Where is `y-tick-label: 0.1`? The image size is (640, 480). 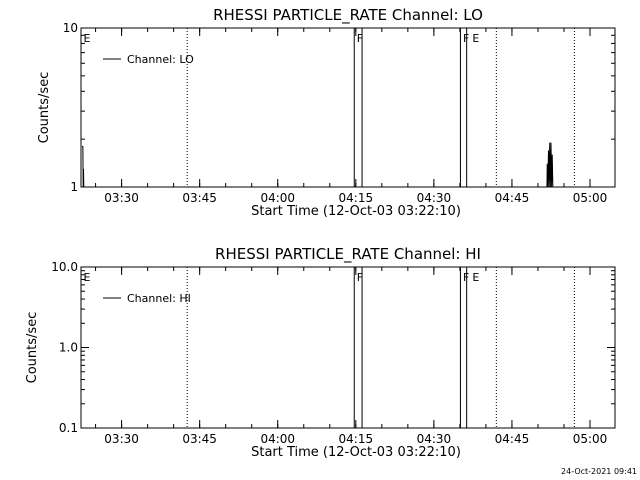
y-tick-label: 0.1 is located at coordinates (68, 428).